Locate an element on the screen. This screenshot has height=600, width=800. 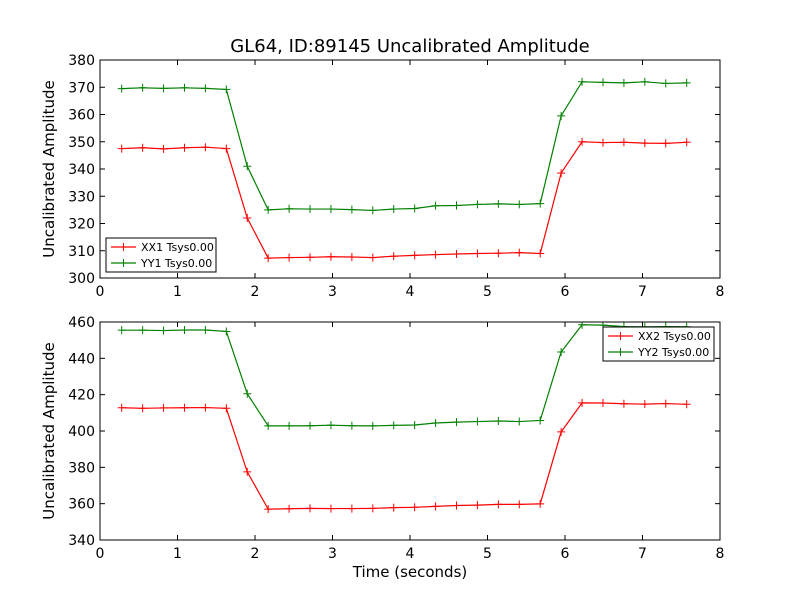
x-tick-label: 5 is located at coordinates (487, 292).